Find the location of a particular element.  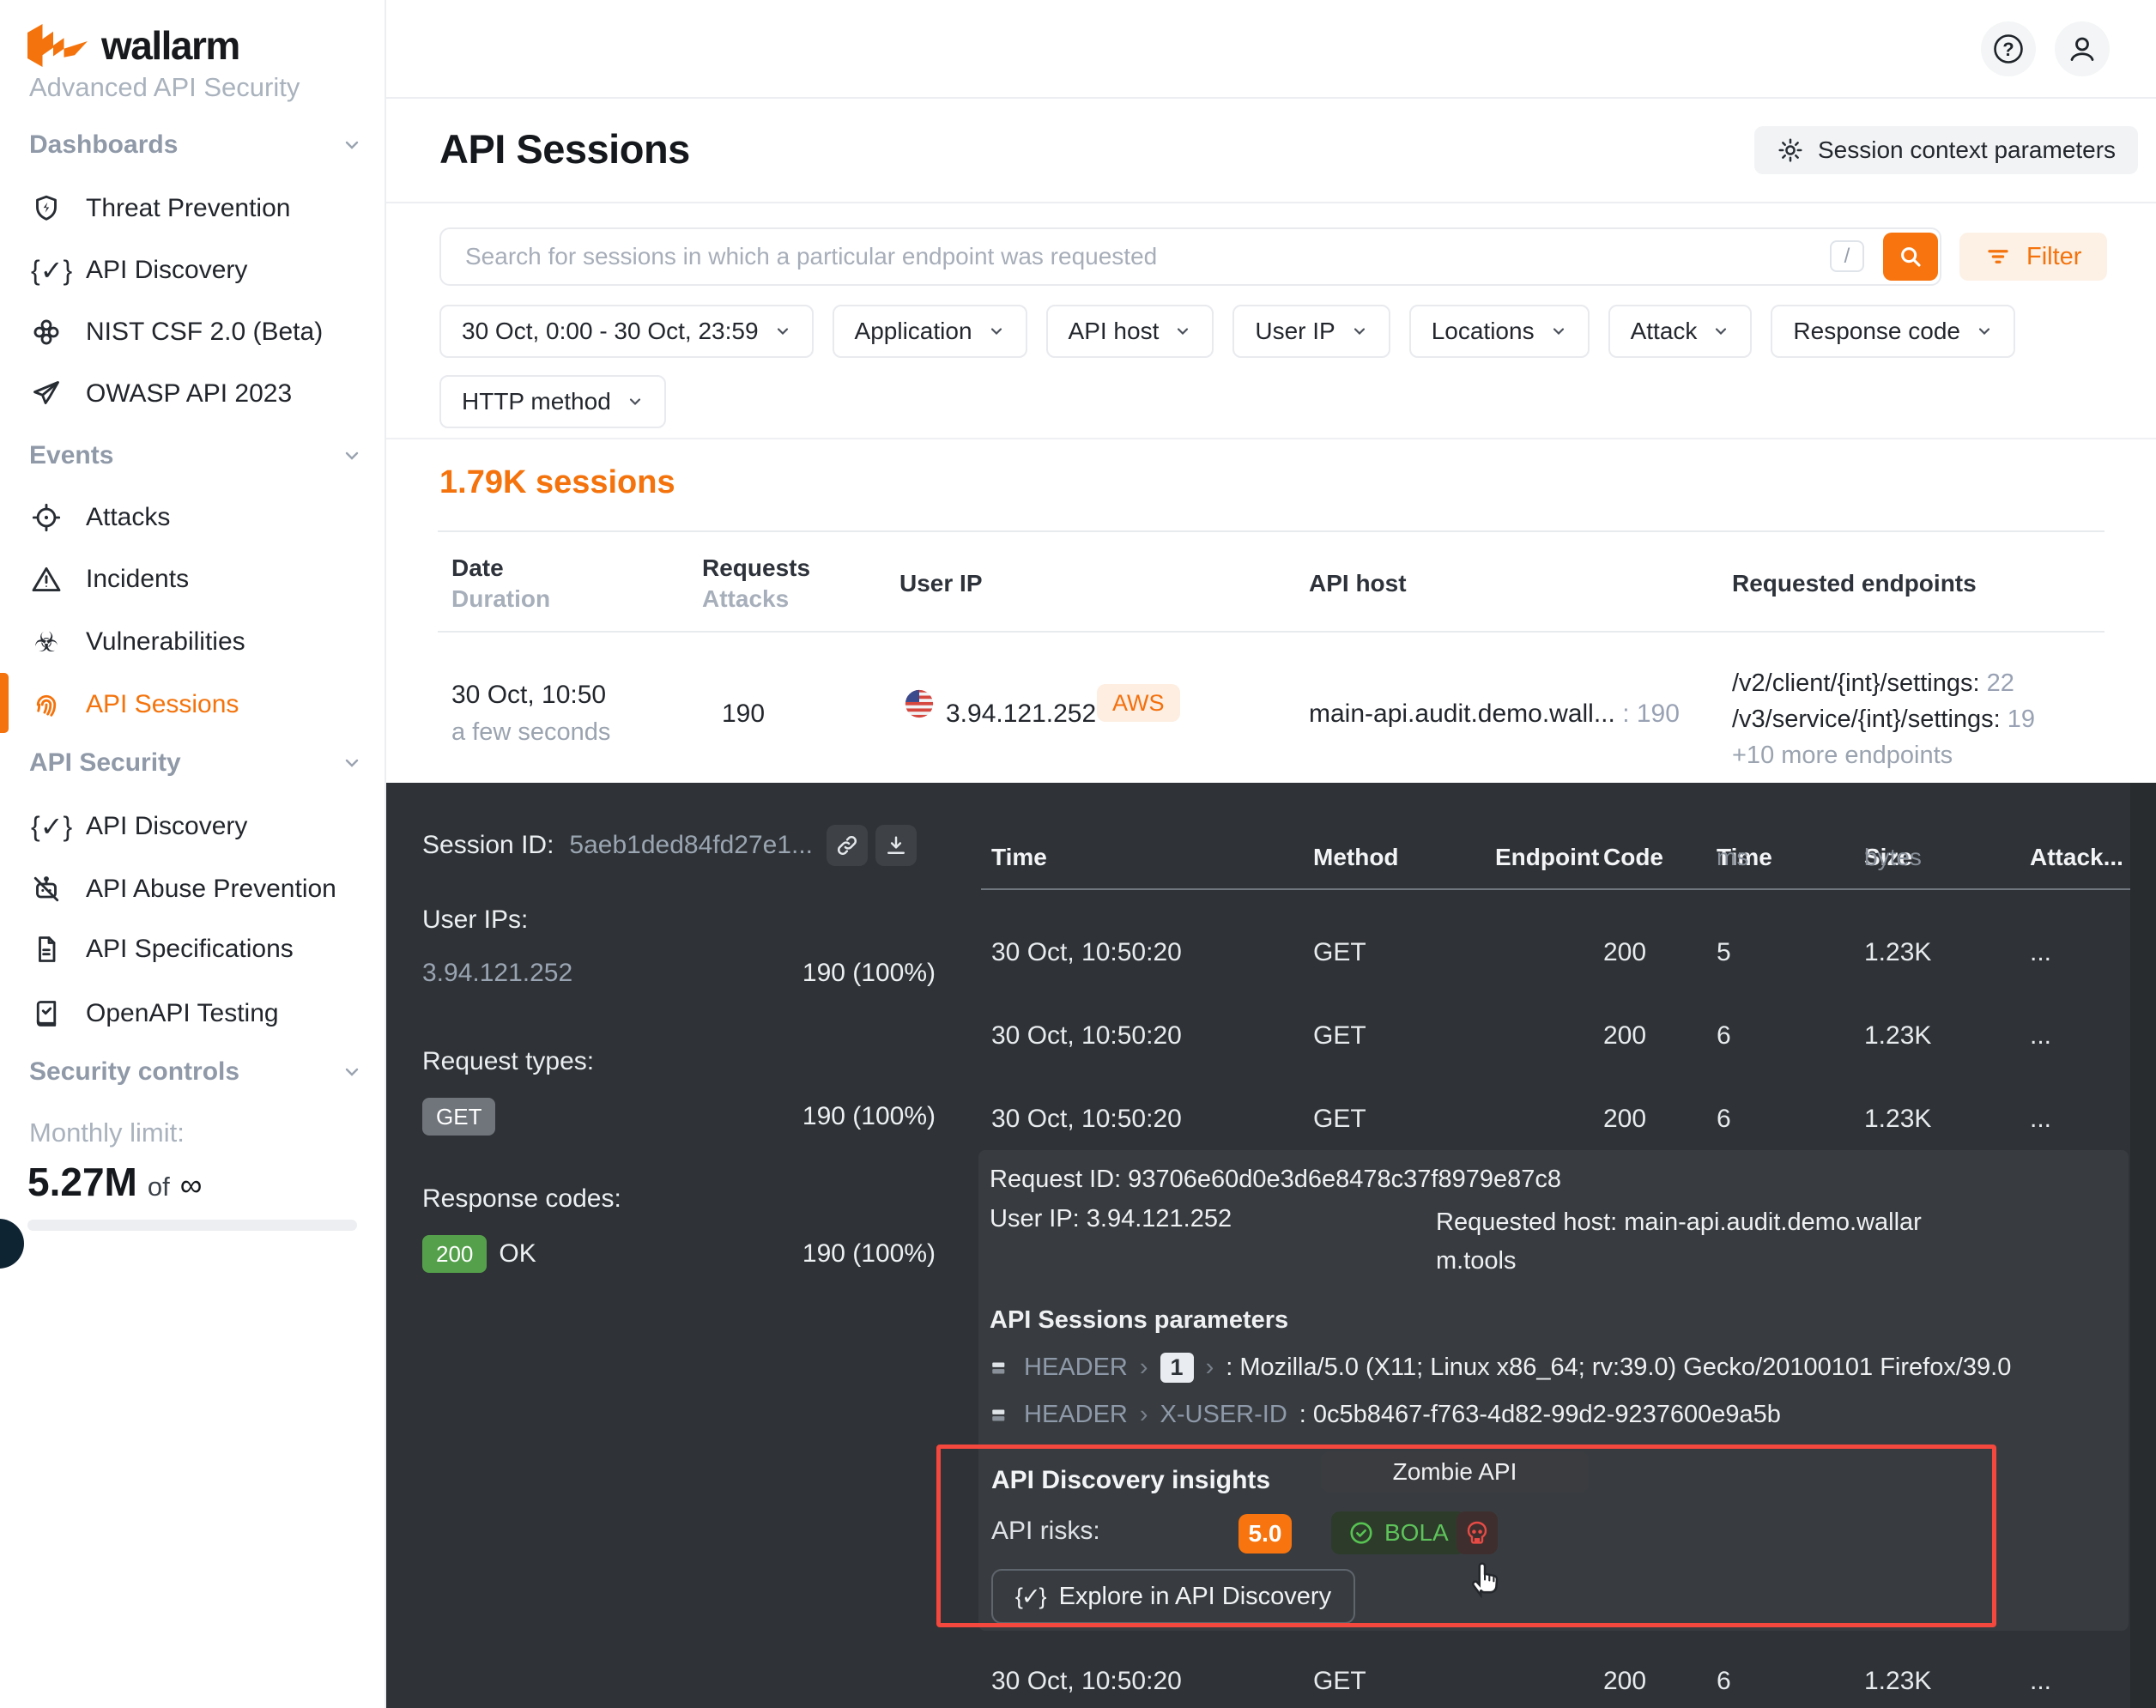

search-bar: / is located at coordinates (1190, 256).